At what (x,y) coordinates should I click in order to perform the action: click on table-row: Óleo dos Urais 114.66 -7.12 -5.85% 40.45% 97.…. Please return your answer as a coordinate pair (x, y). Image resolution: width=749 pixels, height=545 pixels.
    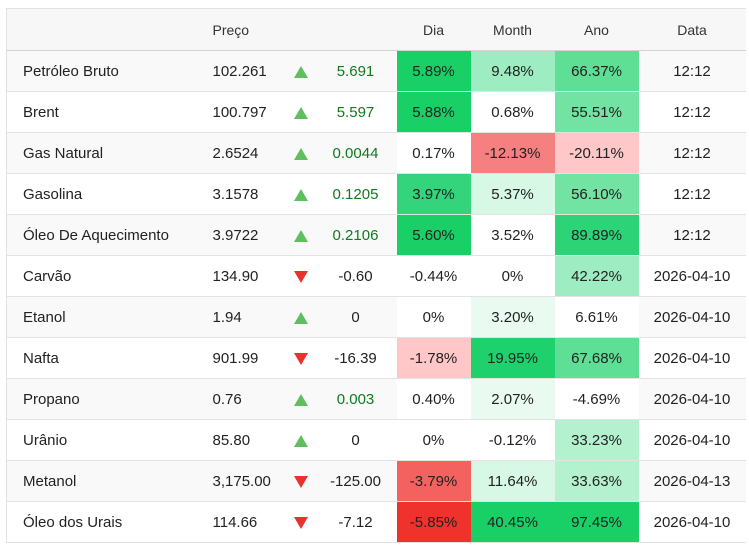
    Looking at the image, I should click on (376, 522).